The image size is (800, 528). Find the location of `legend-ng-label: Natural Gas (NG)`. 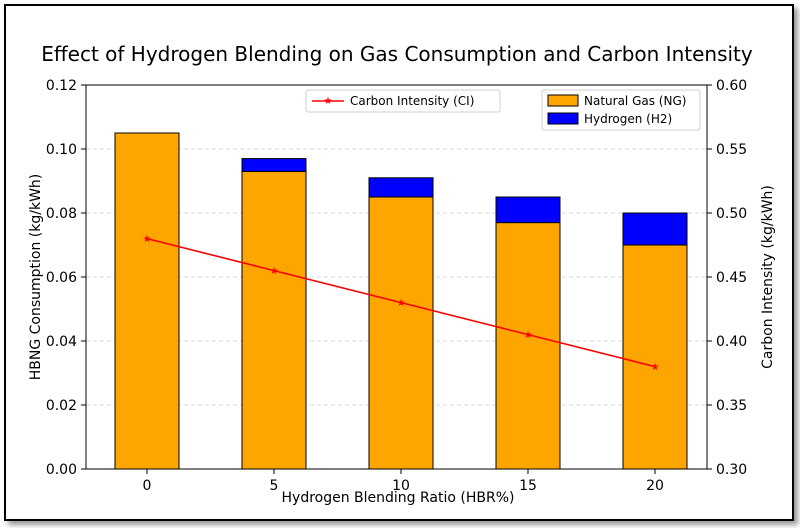

legend-ng-label: Natural Gas (NG) is located at coordinates (635, 101).